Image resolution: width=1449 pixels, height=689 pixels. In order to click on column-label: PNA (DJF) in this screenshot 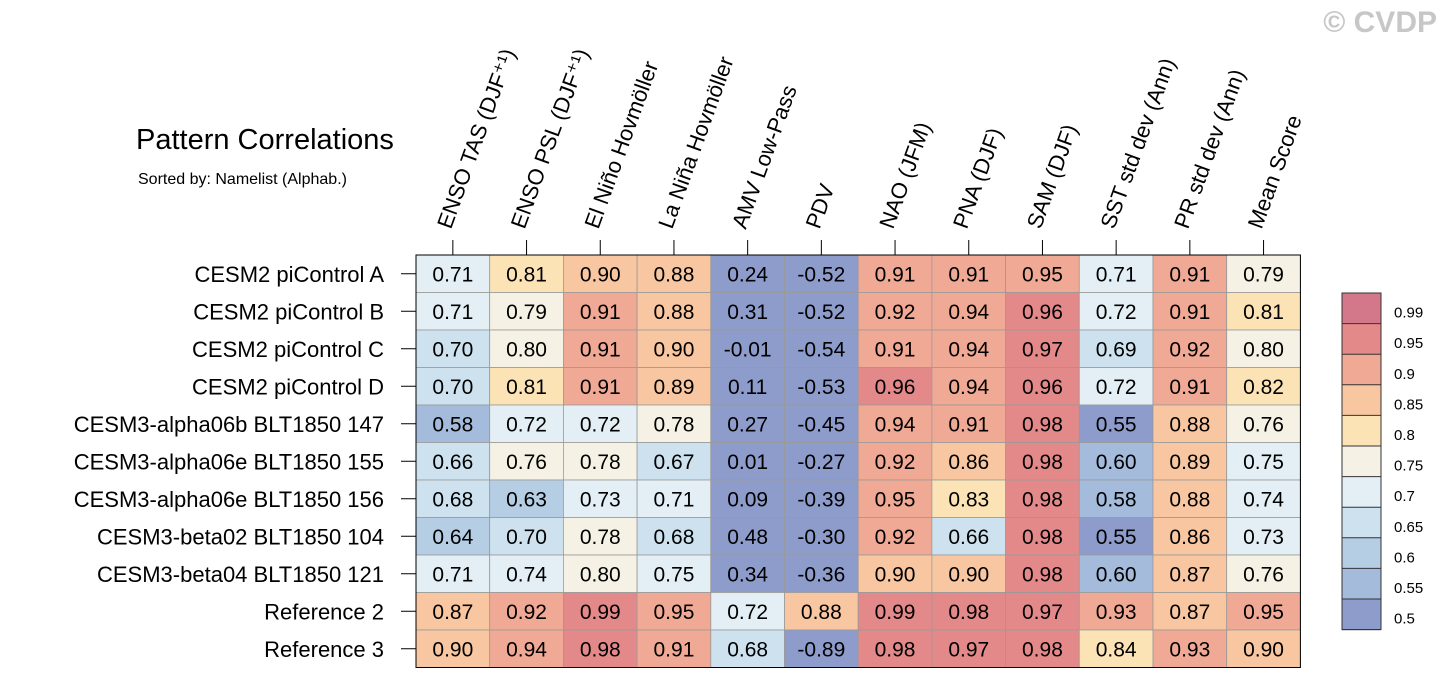, I will do `click(977, 177)`.